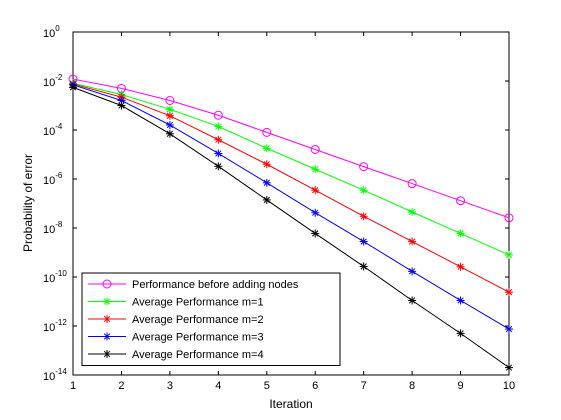  I want to click on y-tick-label: 10⁻¹⁴, so click(55, 375).